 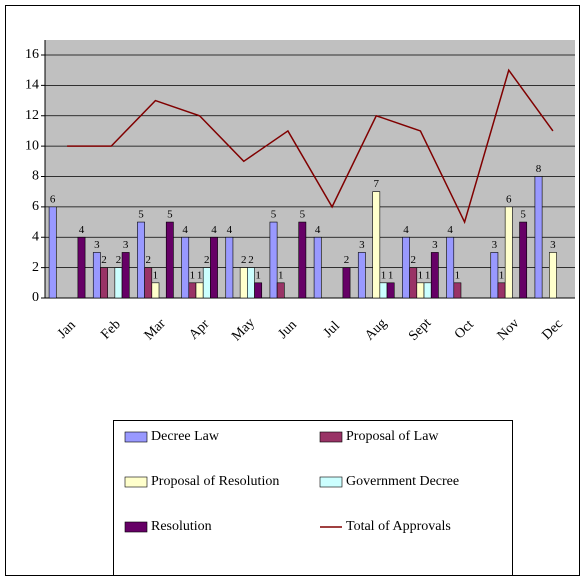 I want to click on y-tick-label: 16, so click(x=32, y=54).